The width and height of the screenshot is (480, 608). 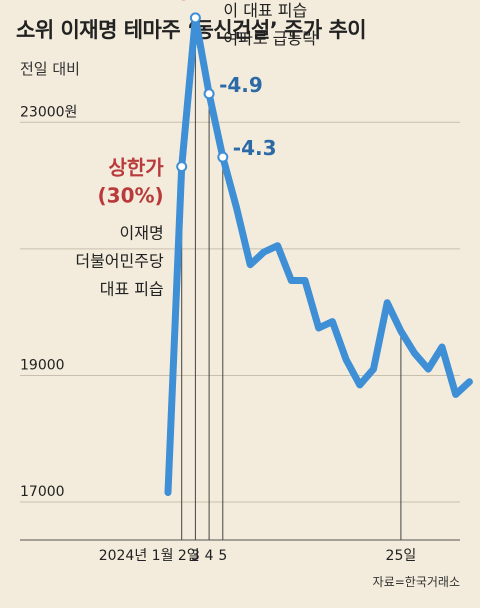 What do you see at coordinates (265, 10) in the screenshot?
I see `annotation-crash-note-0: 이 대표 피습` at bounding box center [265, 10].